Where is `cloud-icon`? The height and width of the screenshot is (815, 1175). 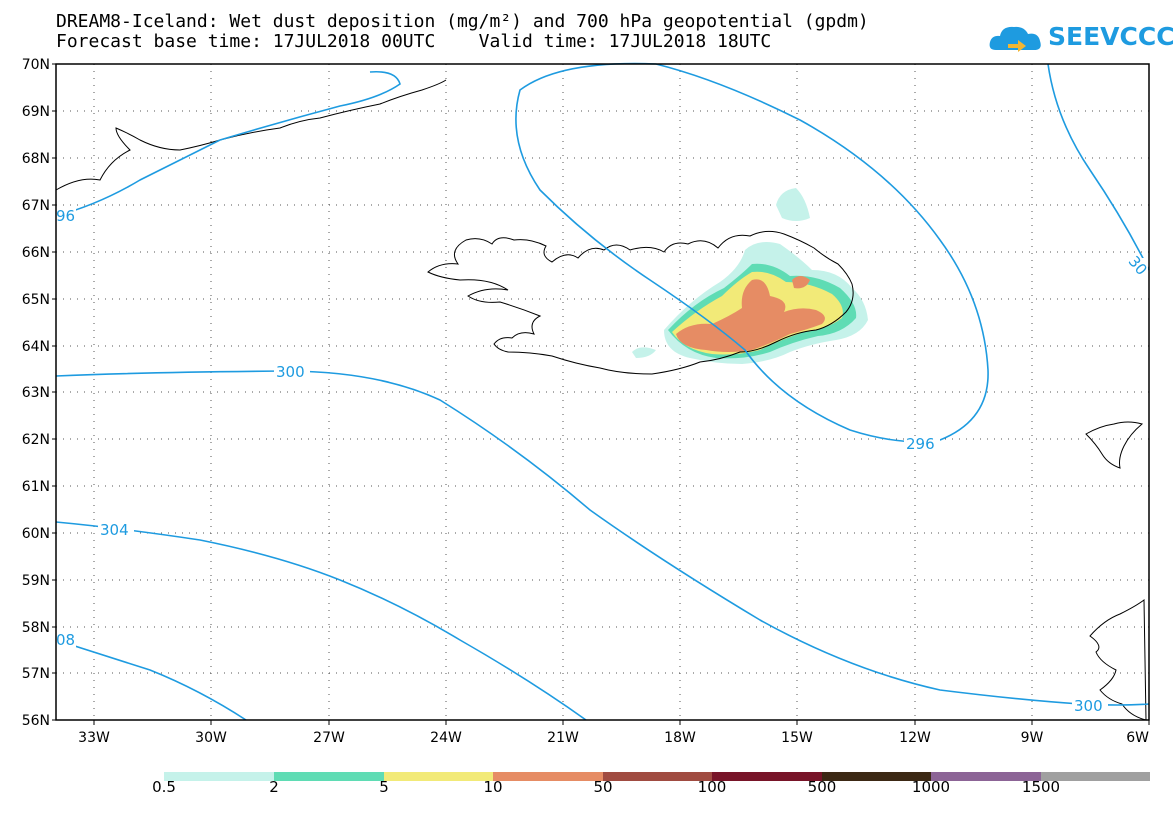 cloud-icon is located at coordinates (1015, 39).